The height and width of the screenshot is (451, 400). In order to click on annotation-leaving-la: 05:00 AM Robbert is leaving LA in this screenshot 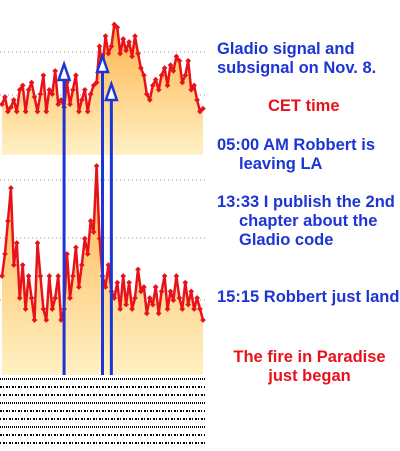, I will do `click(296, 154)`.